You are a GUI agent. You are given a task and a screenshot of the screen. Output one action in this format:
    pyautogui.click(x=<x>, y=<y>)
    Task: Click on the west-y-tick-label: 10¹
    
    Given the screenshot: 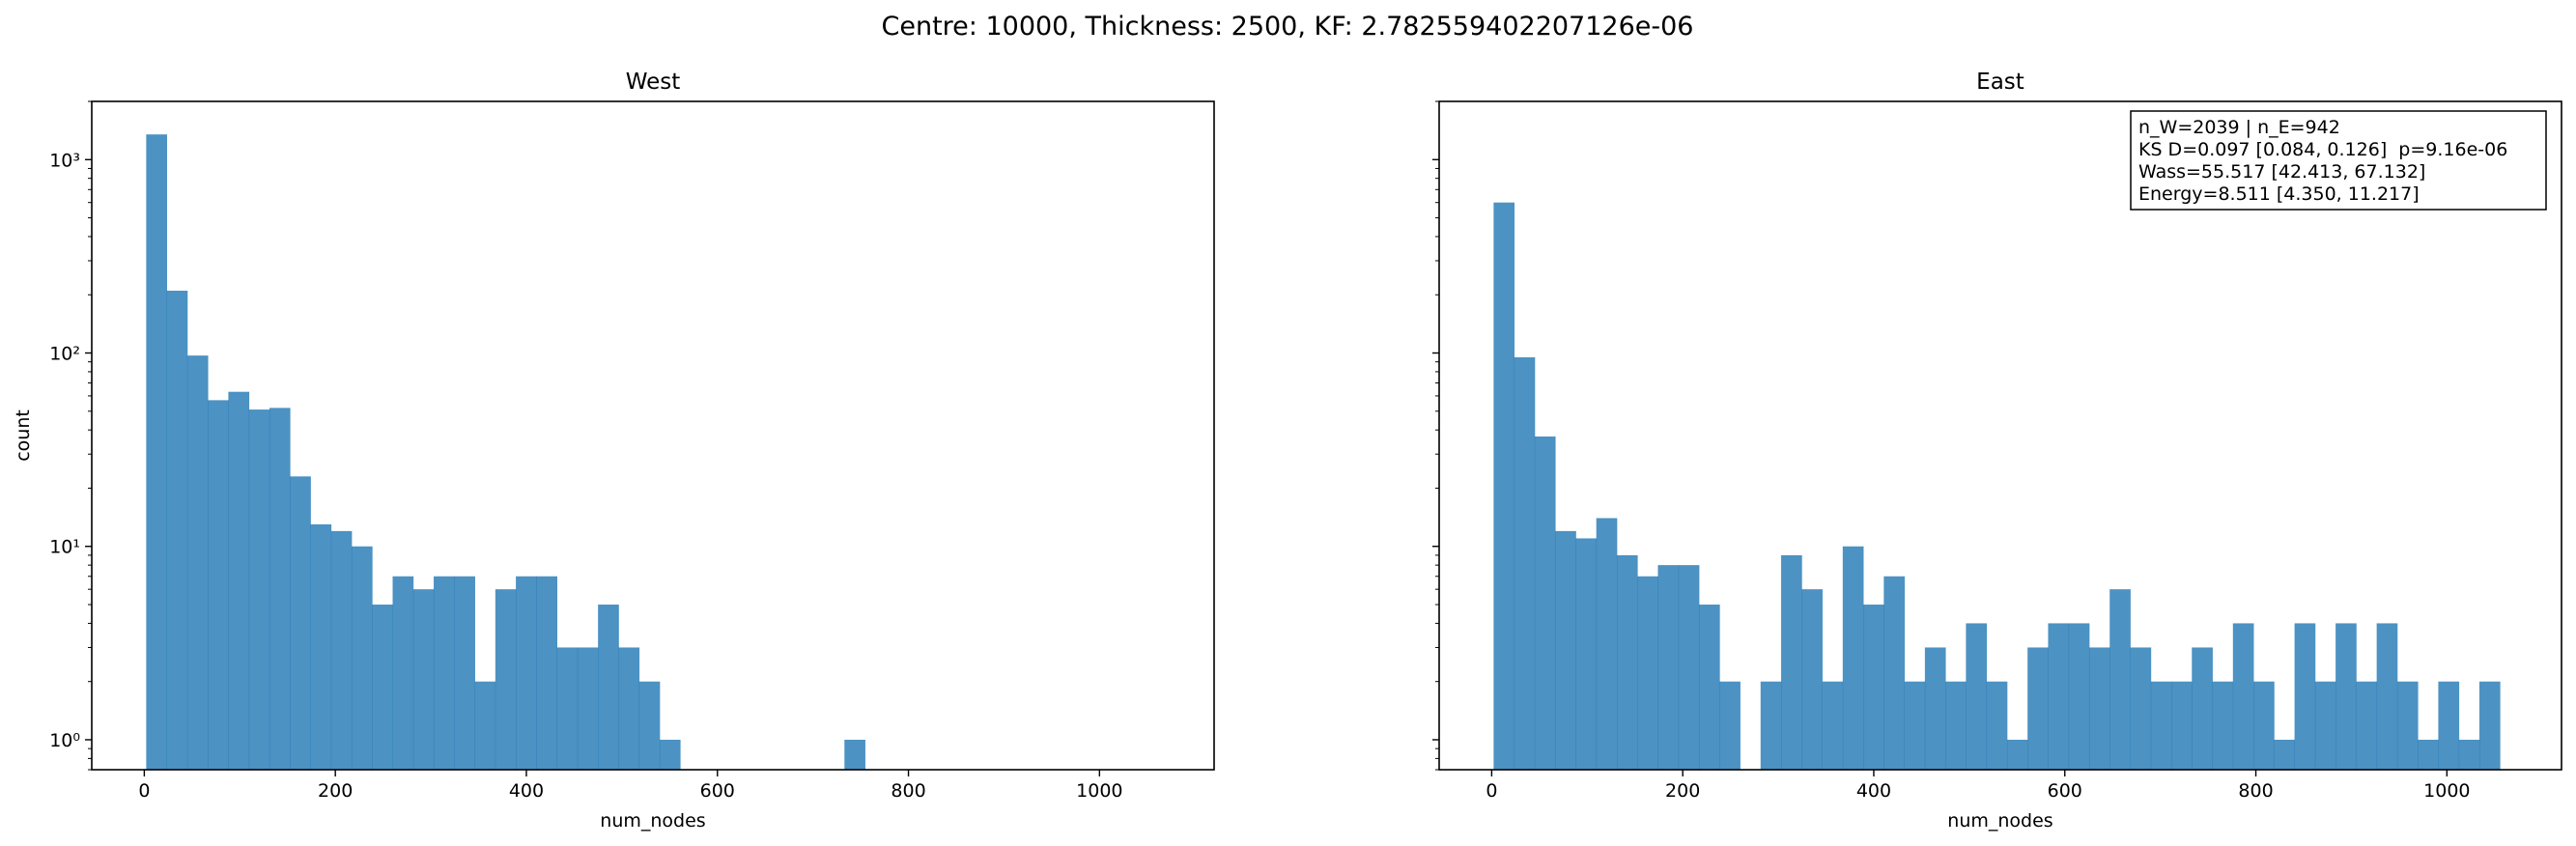 What is the action you would take?
    pyautogui.click(x=64, y=547)
    